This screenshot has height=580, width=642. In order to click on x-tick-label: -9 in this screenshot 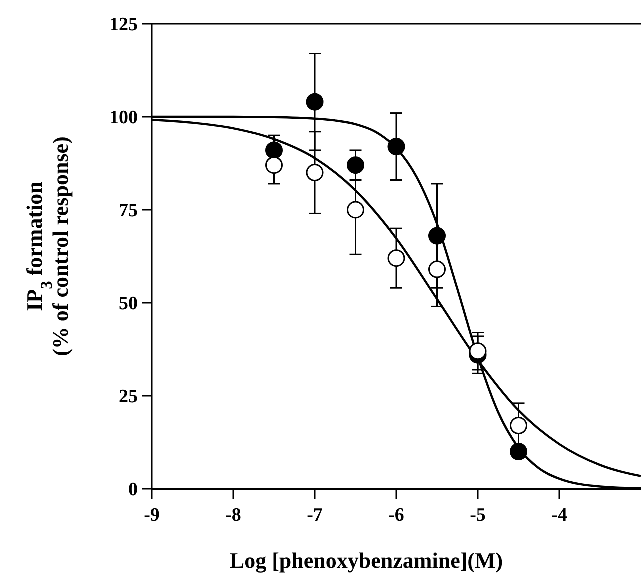, I will do `click(152, 515)`.